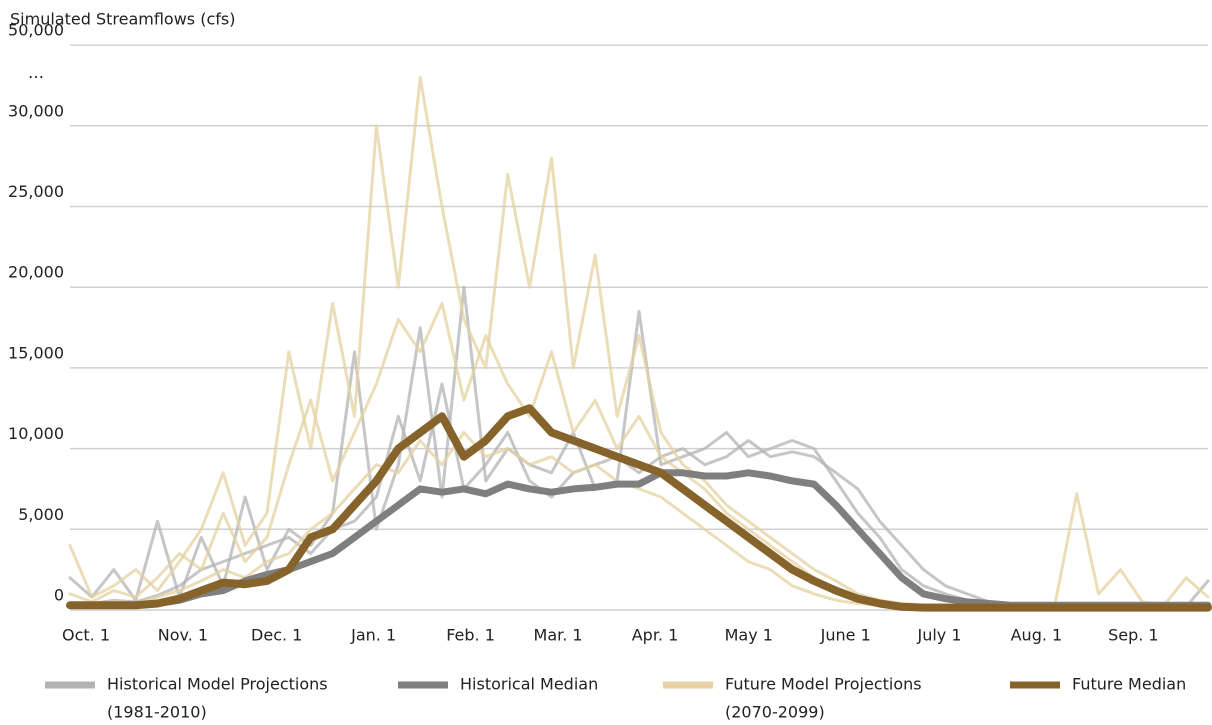  Describe the element at coordinates (183, 635) in the screenshot. I see `x-tick-label: Nov. 1` at that location.